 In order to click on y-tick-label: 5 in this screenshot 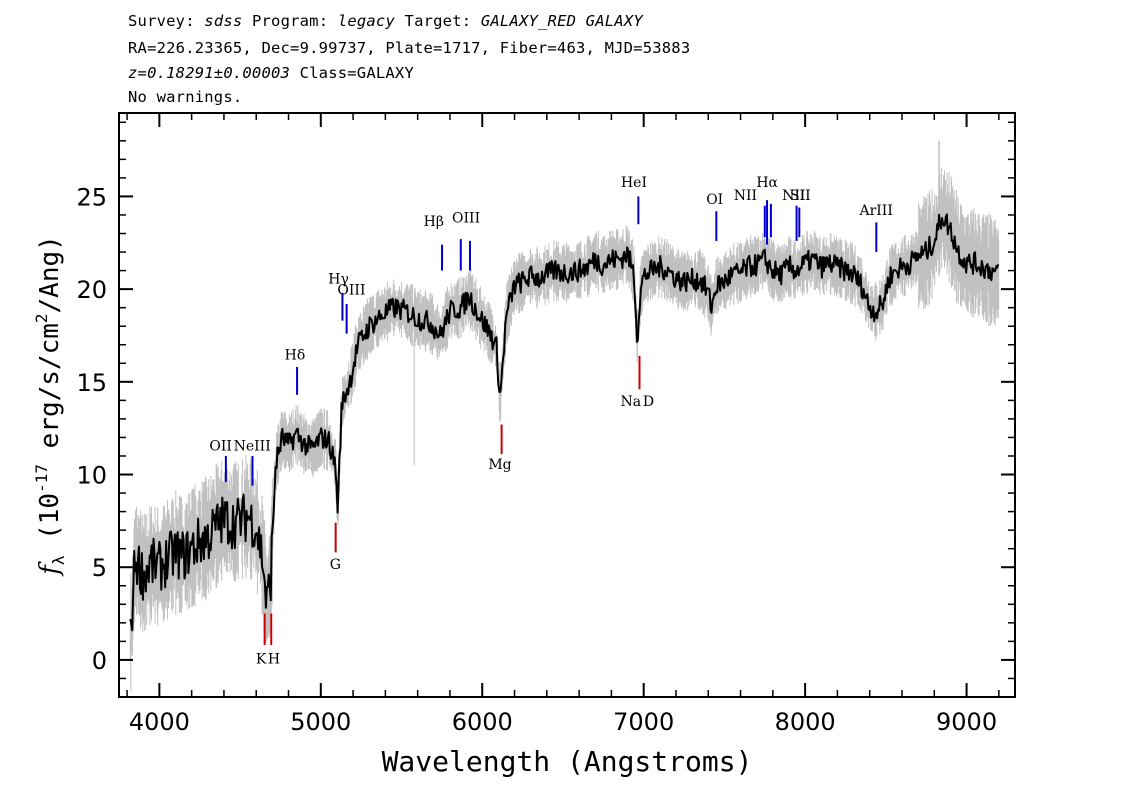, I will do `click(99, 568)`.